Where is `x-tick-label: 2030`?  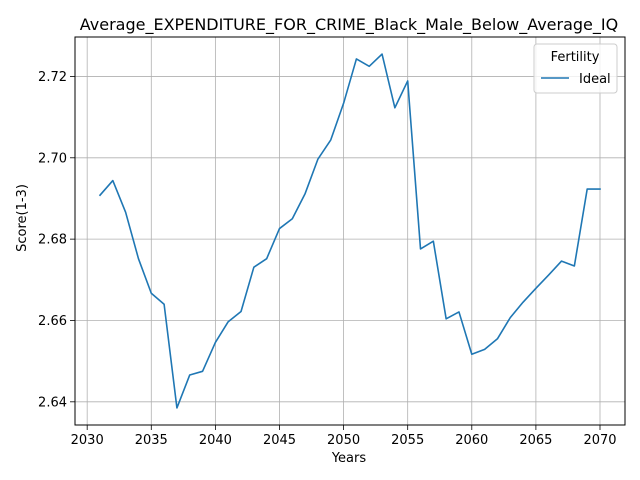 x-tick-label: 2030 is located at coordinates (87, 440).